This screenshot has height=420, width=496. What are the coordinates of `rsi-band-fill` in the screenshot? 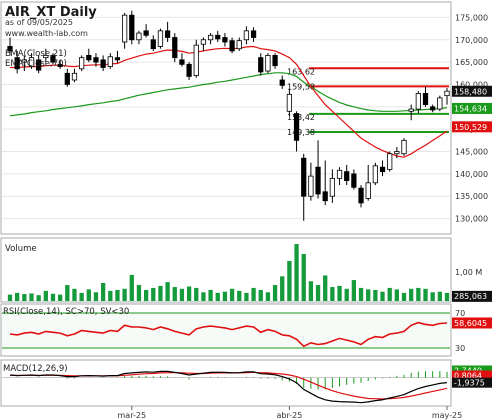 It's located at (226, 330).